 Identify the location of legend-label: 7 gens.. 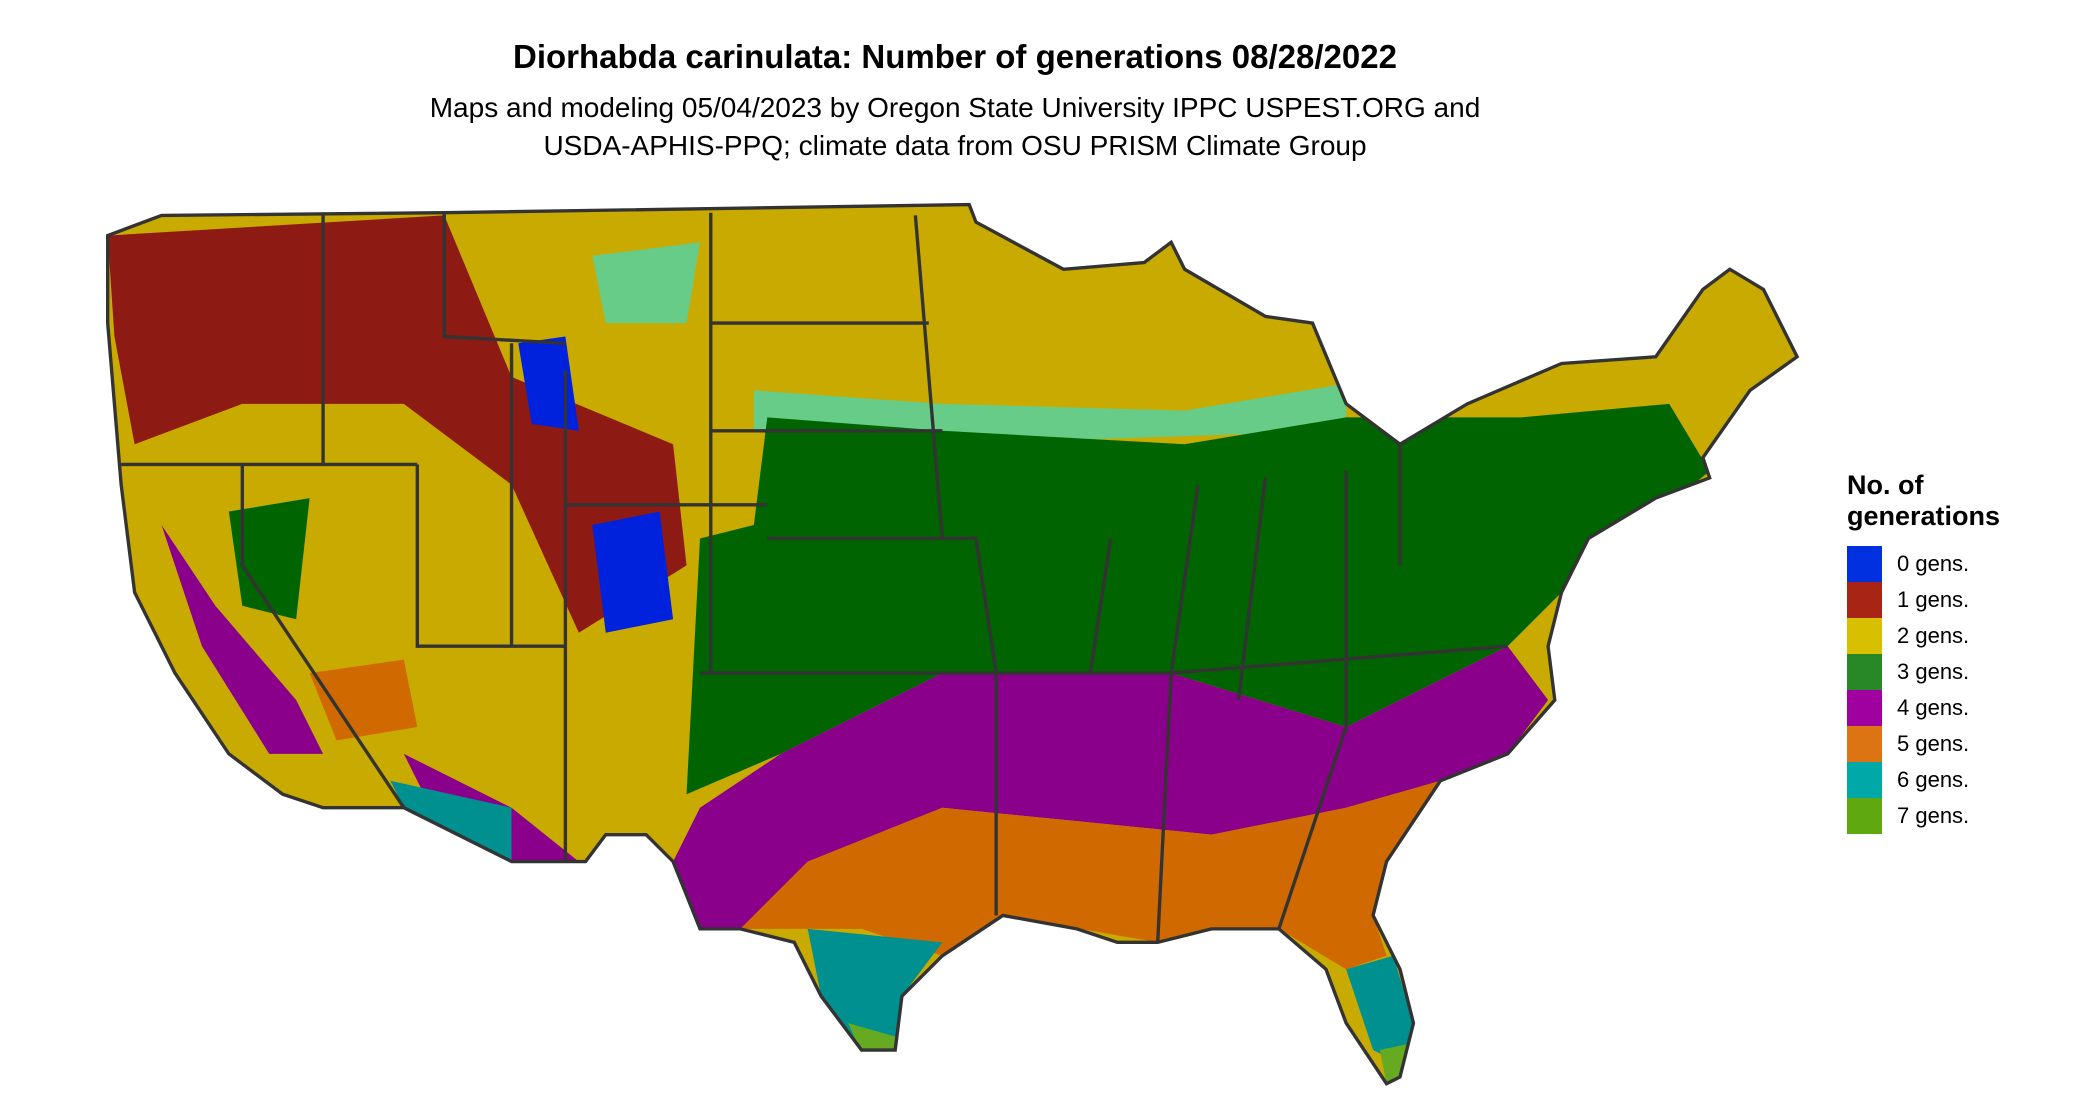
(1933, 815).